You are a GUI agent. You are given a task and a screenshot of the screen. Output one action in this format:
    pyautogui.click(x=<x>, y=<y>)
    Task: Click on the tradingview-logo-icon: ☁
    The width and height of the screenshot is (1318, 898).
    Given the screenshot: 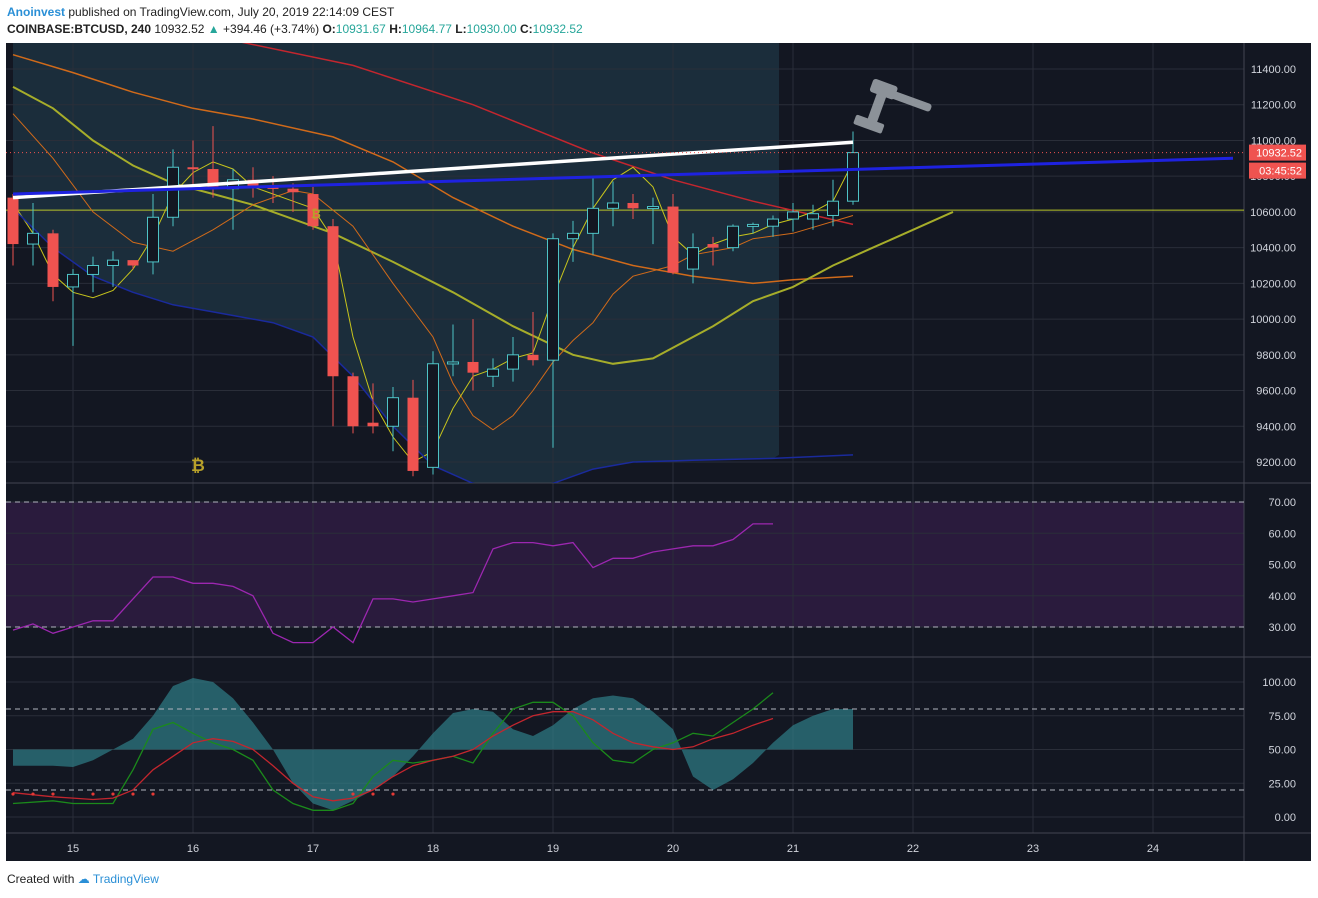 What is the action you would take?
    pyautogui.click(x=83, y=879)
    